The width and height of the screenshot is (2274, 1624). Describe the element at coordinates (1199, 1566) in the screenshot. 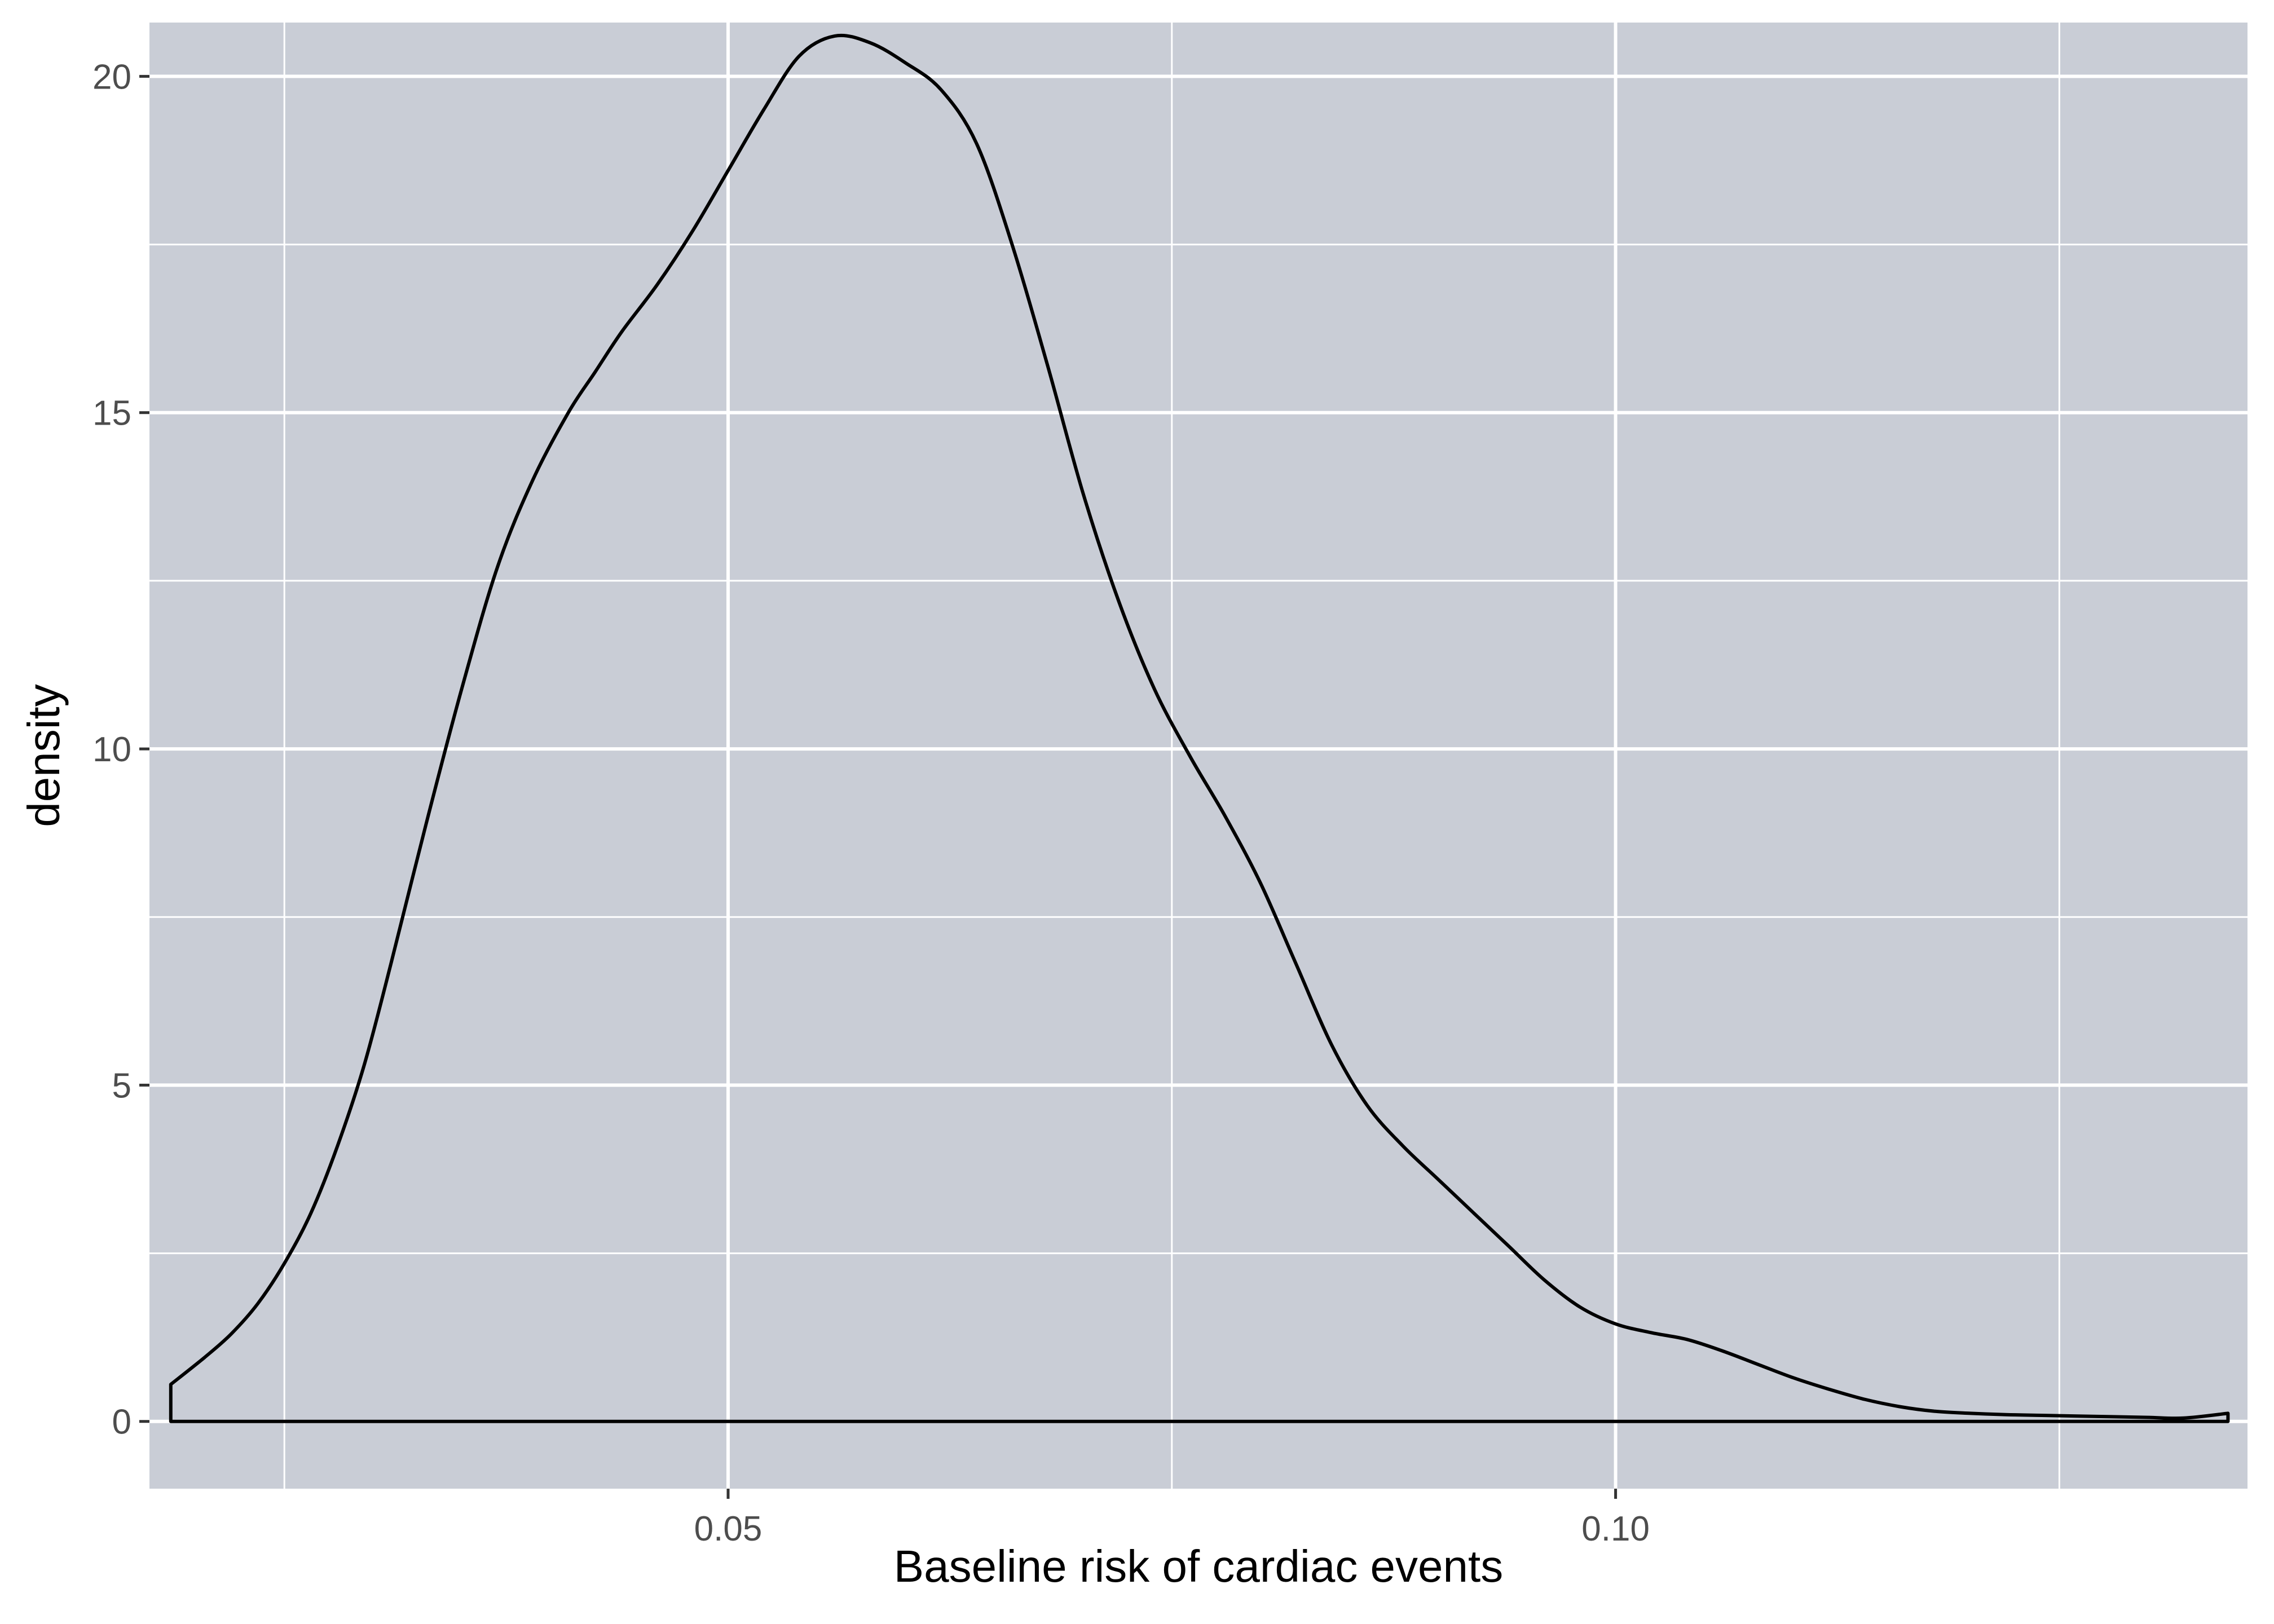

I see `x-axis-title: Baseline risk of cardiac events` at that location.